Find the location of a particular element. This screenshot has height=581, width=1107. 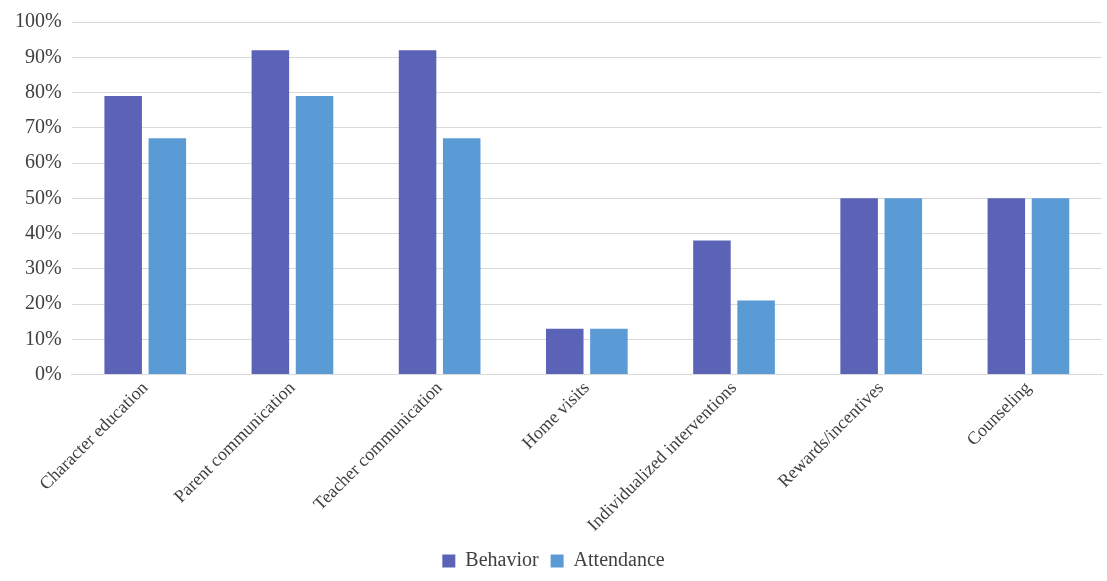

y-tick-label: 10% is located at coordinates (43, 337).